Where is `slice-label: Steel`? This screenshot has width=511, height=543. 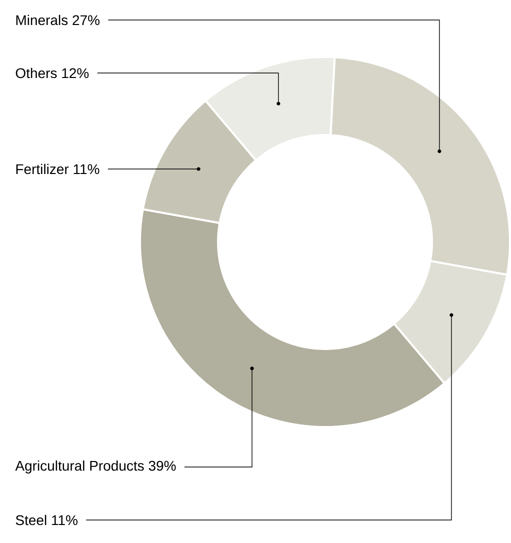 slice-label: Steel is located at coordinates (31, 520).